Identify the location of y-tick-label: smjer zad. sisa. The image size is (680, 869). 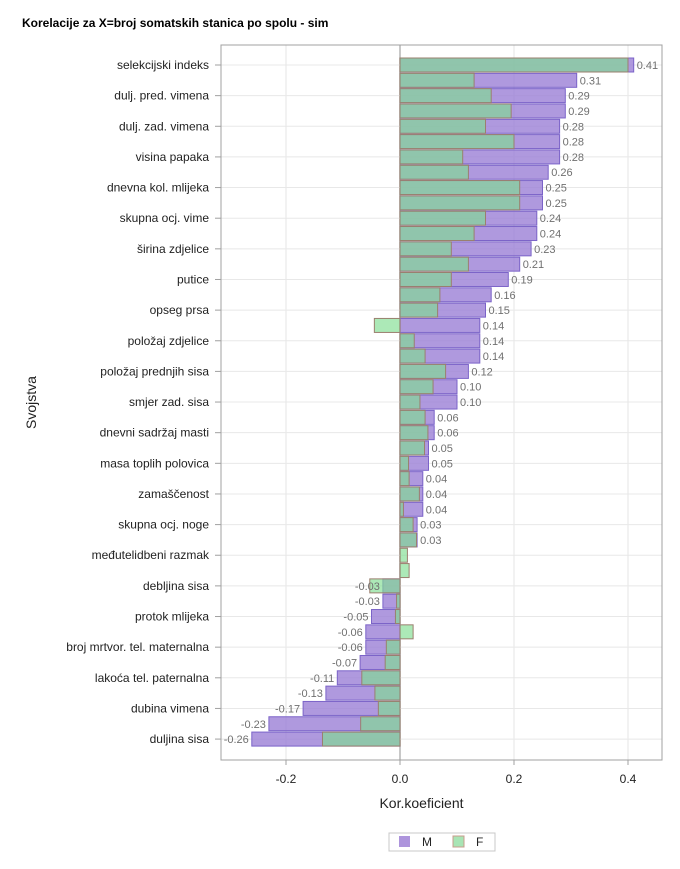
(169, 402).